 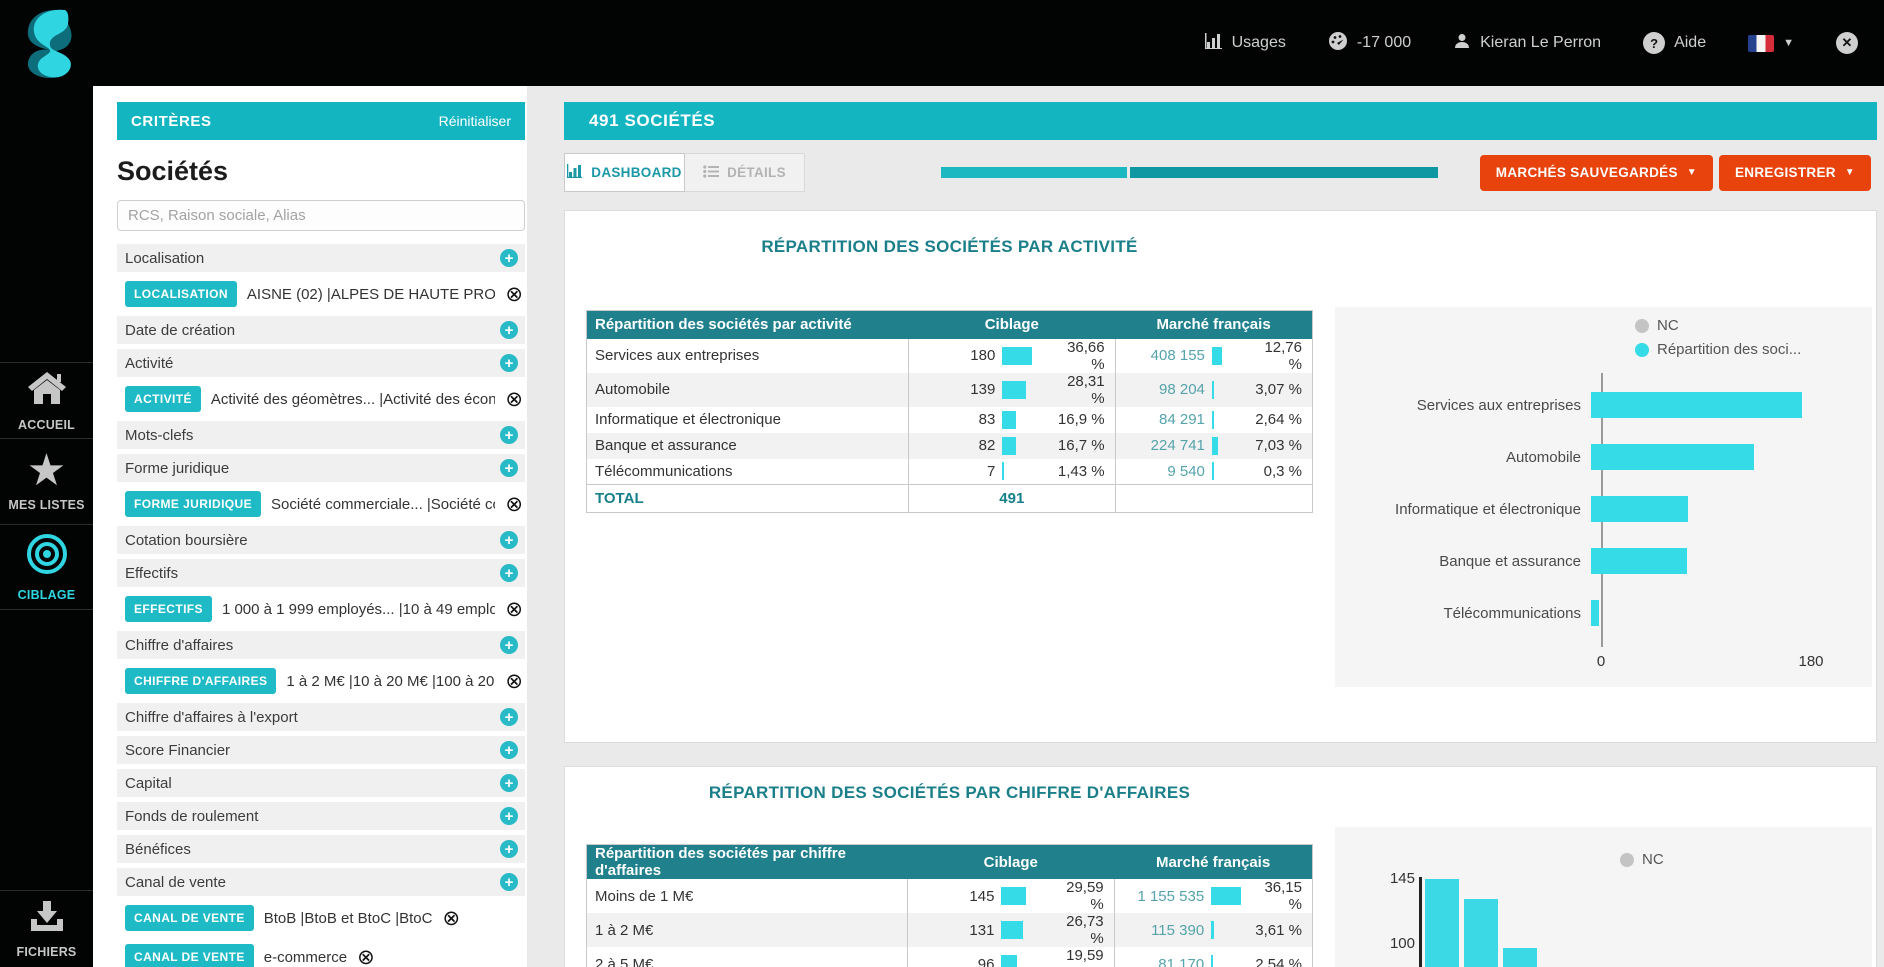 What do you see at coordinates (1171, 896) in the screenshot?
I see `marche-count: 1 155 535` at bounding box center [1171, 896].